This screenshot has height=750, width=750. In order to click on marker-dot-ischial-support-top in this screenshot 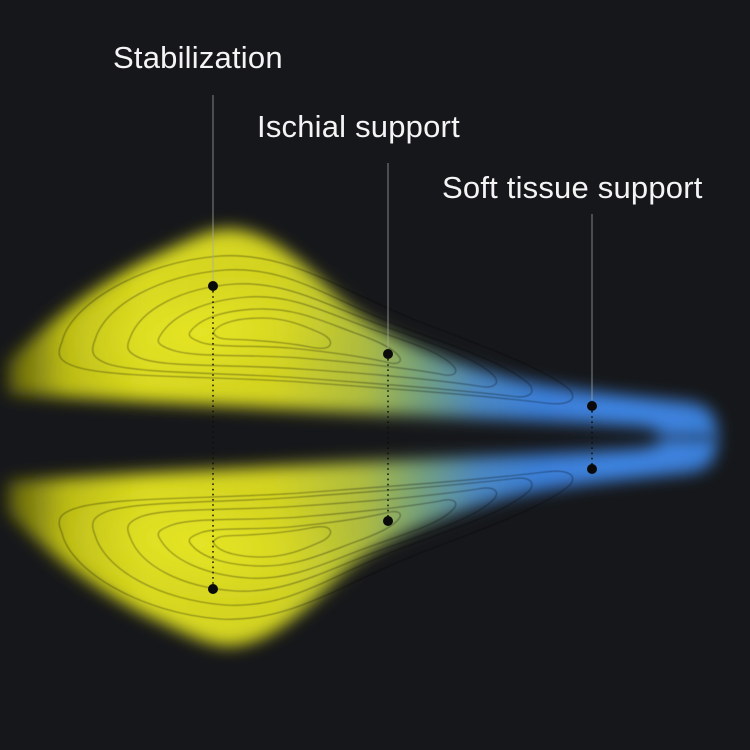, I will do `click(388, 354)`.